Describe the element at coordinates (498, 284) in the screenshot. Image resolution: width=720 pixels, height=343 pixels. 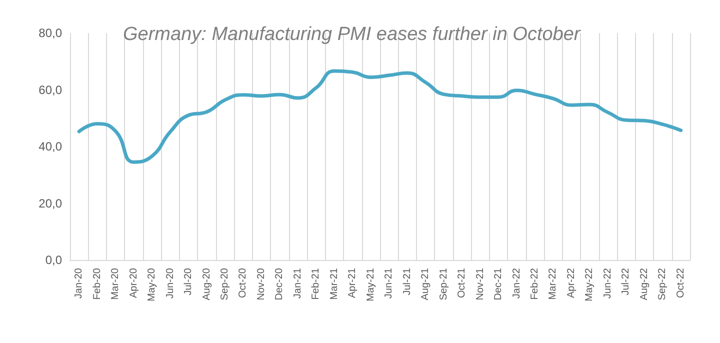
I see `x-tick-label: Dec-21` at that location.